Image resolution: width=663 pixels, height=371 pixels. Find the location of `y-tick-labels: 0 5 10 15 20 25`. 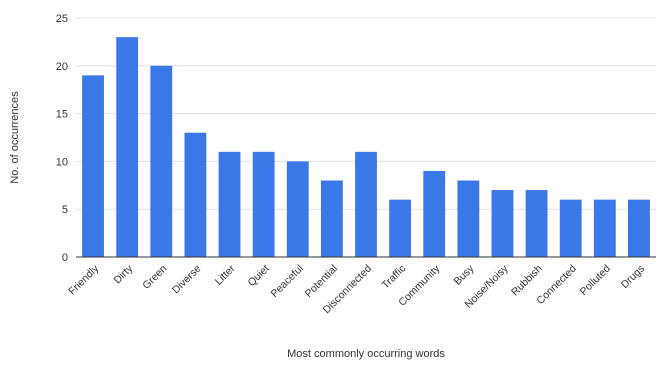

y-tick-labels: 0 5 10 15 20 25 is located at coordinates (62, 138).